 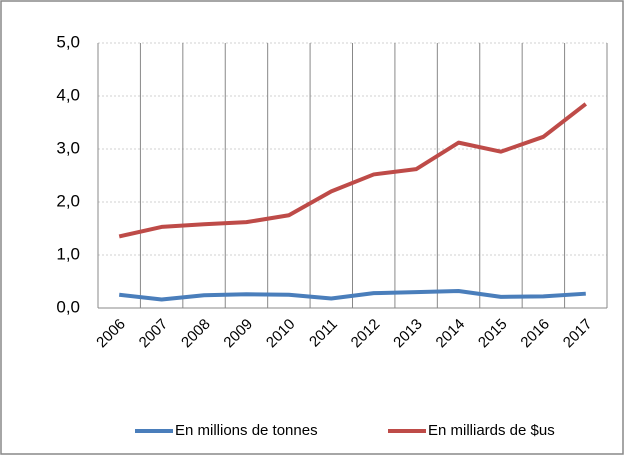 What do you see at coordinates (491, 430) in the screenshot?
I see `legend-label: En milliards de $us` at bounding box center [491, 430].